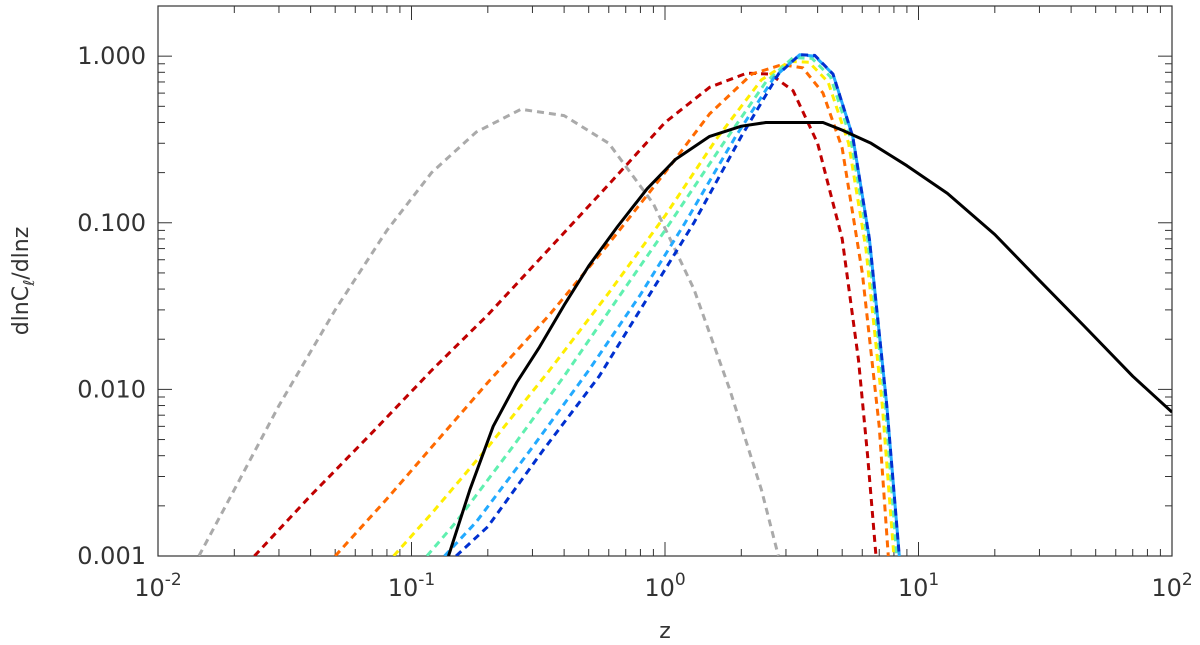 This screenshot has width=1200, height=645. What do you see at coordinates (412, 586) in the screenshot?
I see `x-tick-label: 10⁻¹` at bounding box center [412, 586].